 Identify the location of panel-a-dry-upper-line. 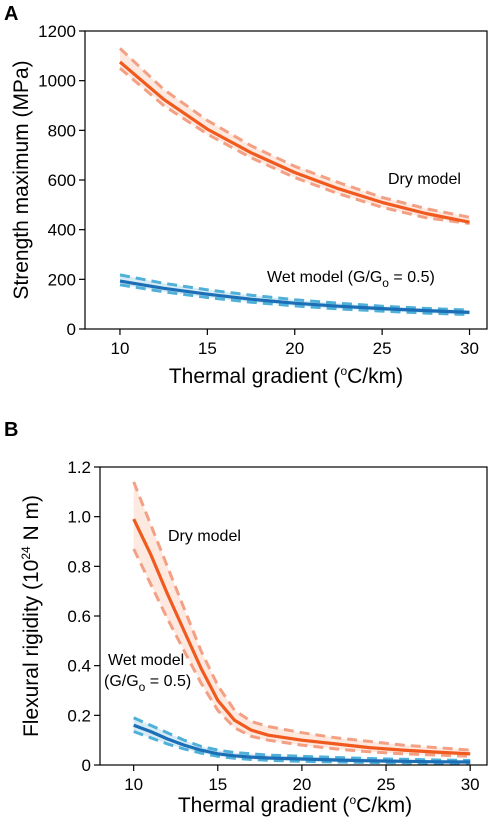
(294, 133).